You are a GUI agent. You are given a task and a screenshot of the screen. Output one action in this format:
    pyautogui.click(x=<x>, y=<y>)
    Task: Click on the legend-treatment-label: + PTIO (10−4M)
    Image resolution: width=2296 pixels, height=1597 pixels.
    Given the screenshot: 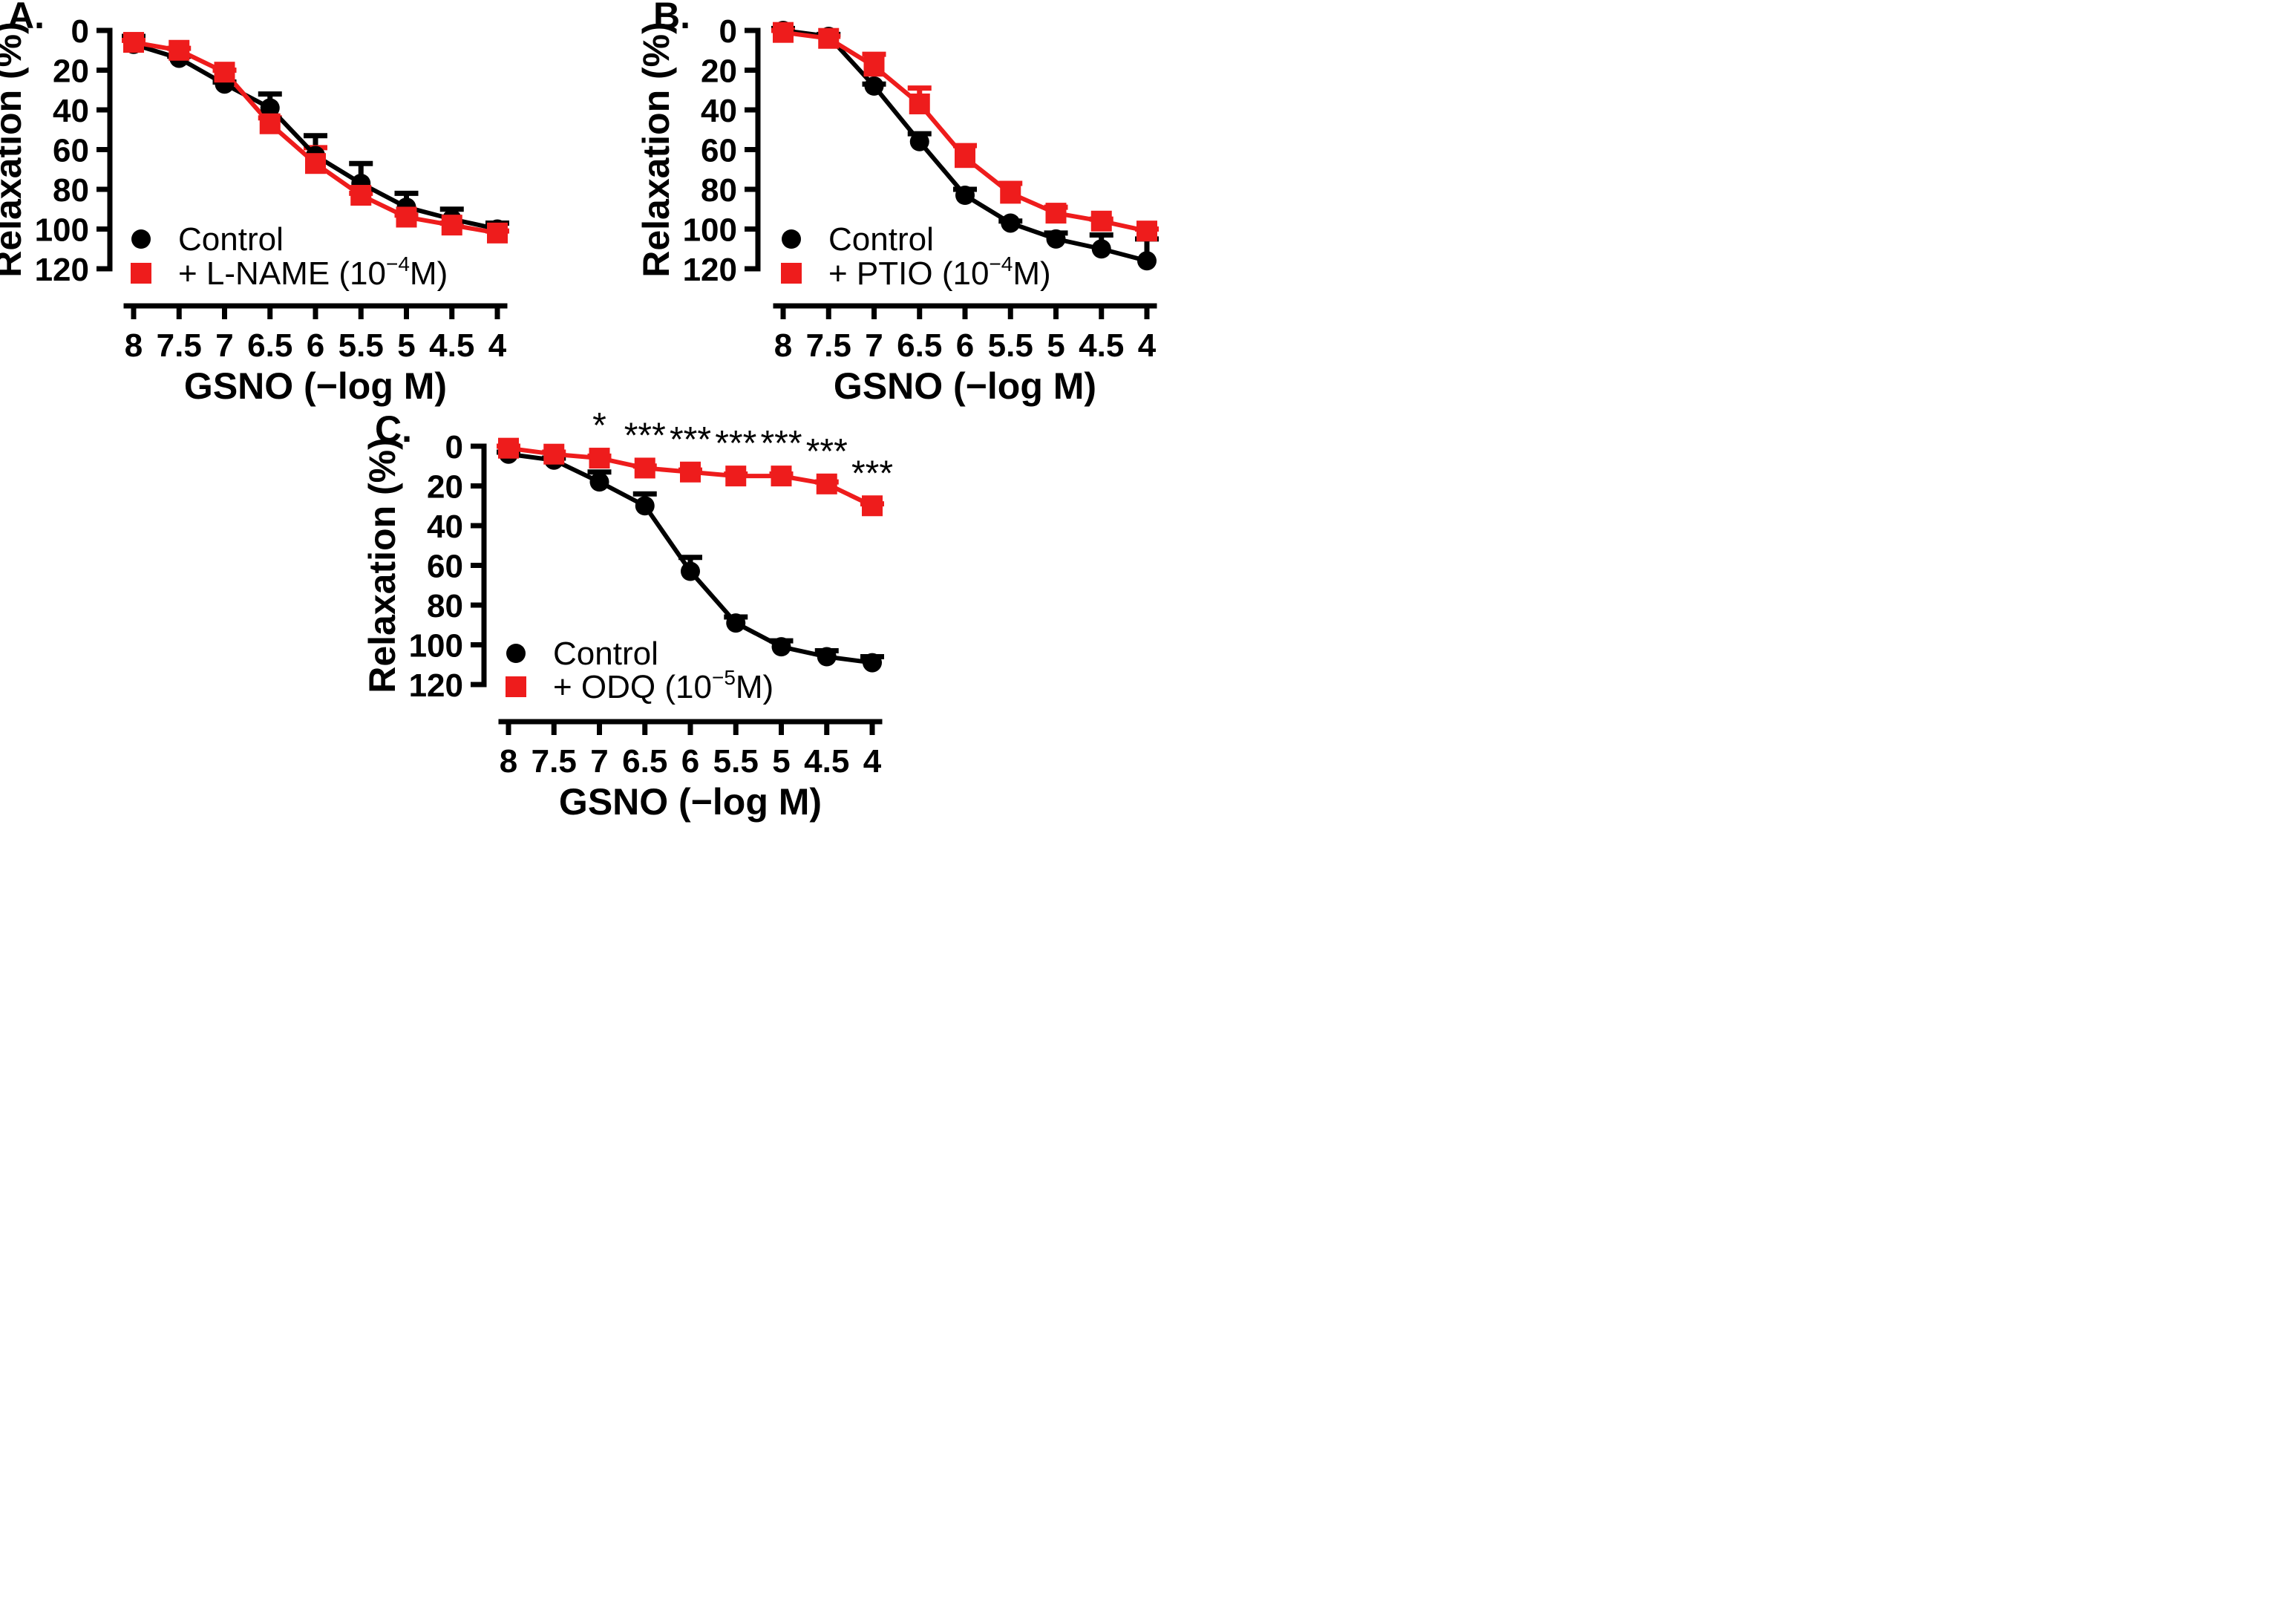 What is the action you would take?
    pyautogui.click(x=939, y=272)
    